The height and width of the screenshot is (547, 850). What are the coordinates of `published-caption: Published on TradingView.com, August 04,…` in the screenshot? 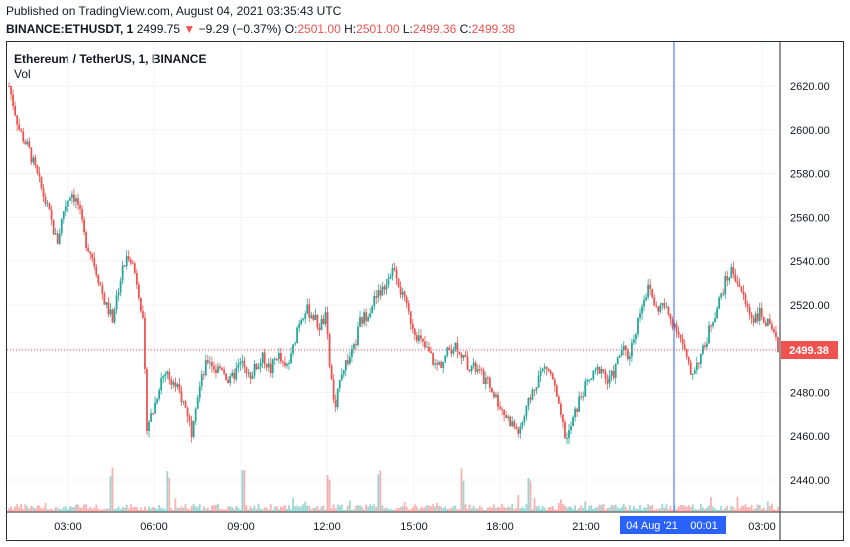 It's located at (174, 11).